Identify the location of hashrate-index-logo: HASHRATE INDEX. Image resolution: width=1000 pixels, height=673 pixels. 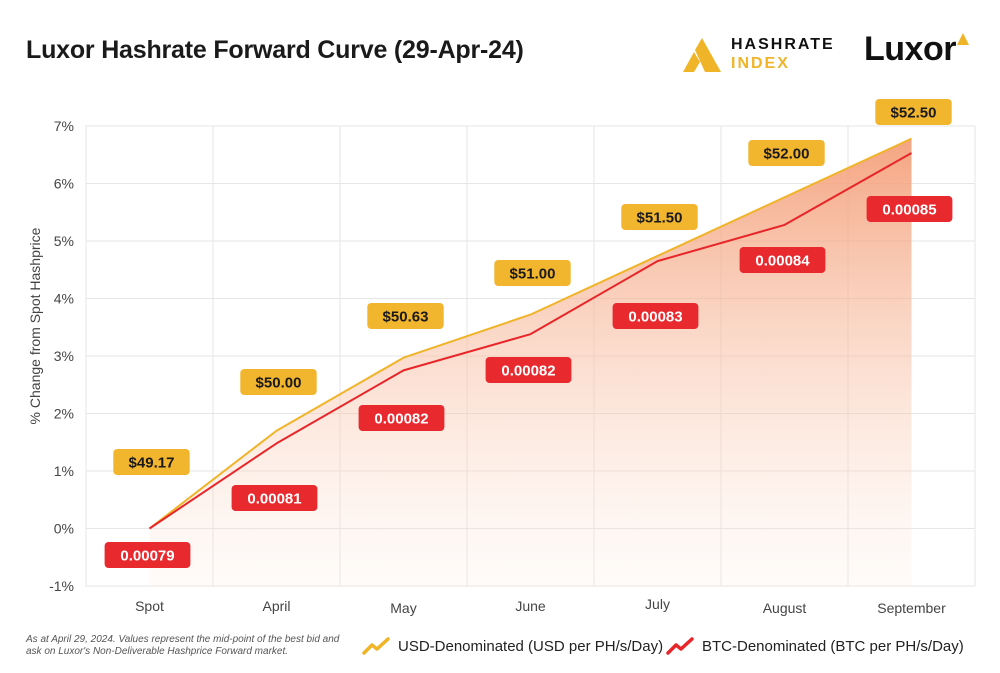
(763, 56).